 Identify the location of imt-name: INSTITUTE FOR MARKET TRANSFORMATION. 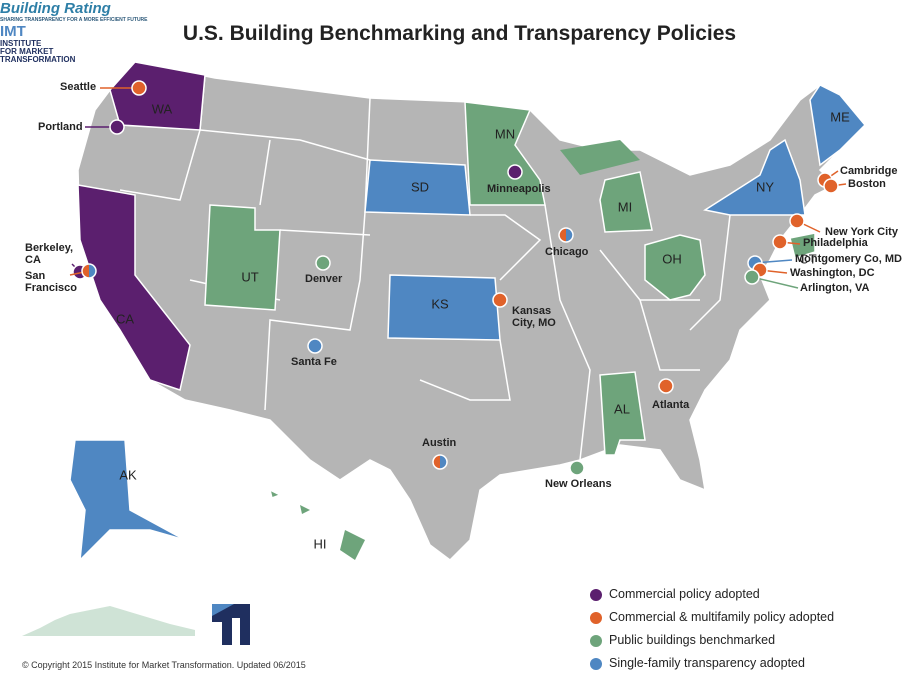
(38, 51).